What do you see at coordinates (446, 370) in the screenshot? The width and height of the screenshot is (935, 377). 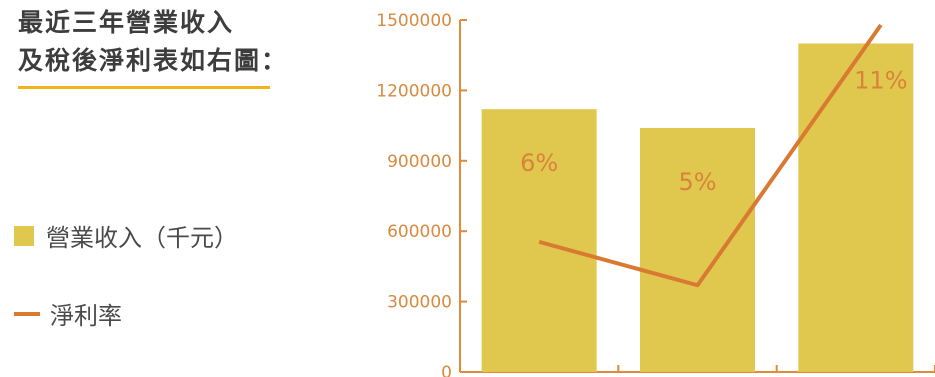 I see `y-tick-label: 0` at bounding box center [446, 370].